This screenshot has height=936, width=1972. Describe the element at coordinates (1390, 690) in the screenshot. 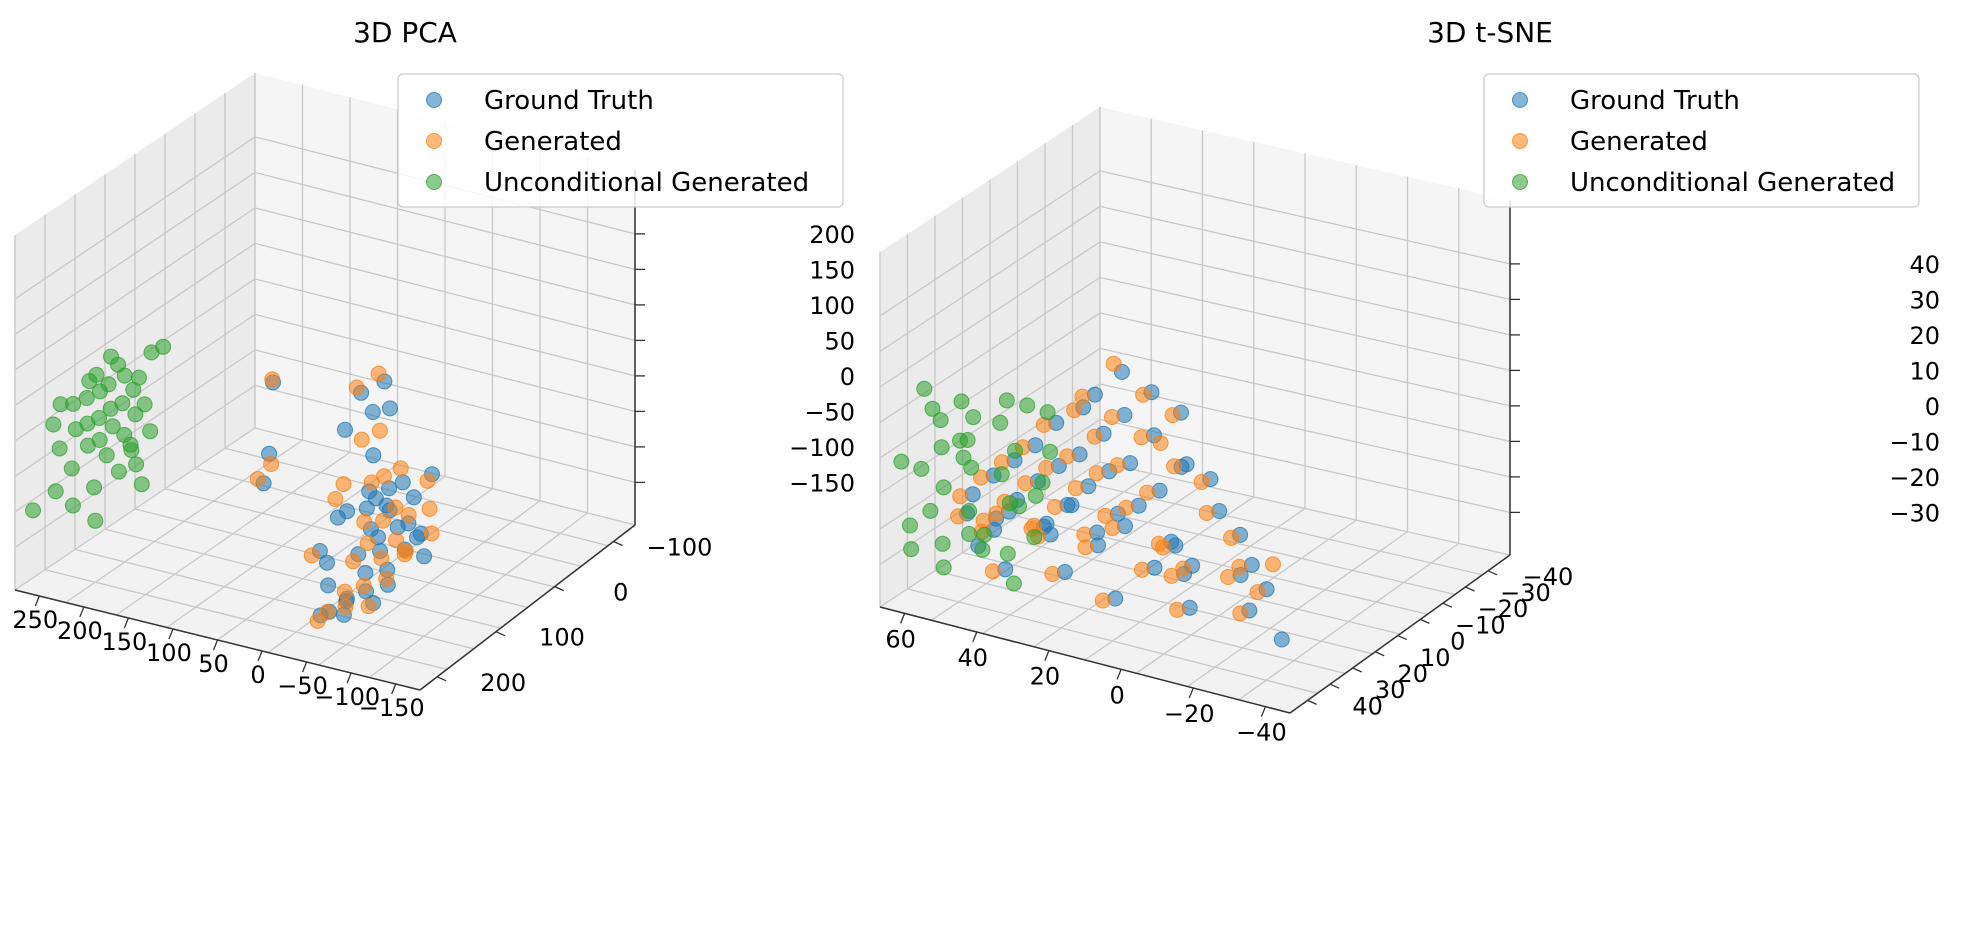

I see `y-tick-label: 30` at that location.